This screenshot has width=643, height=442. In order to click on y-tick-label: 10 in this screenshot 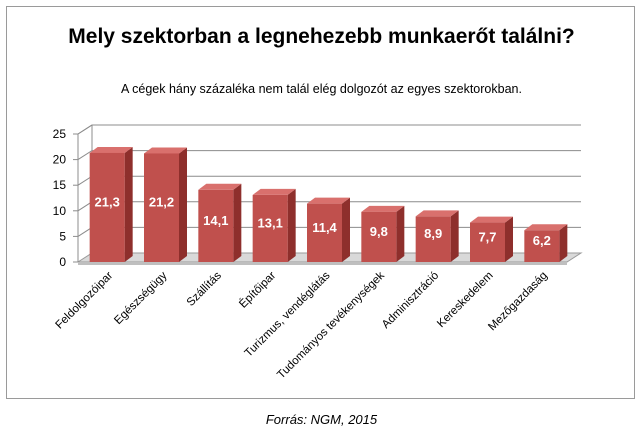, I will do `click(60, 211)`.